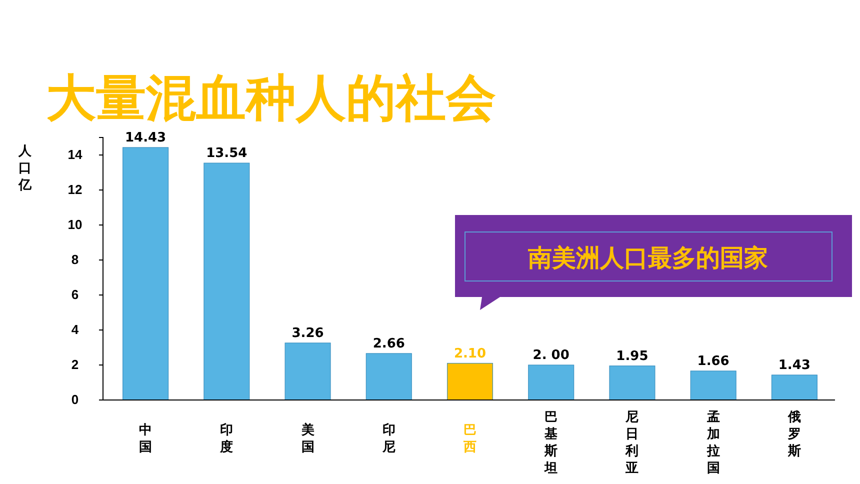  I want to click on data-label: 1.66, so click(713, 361).